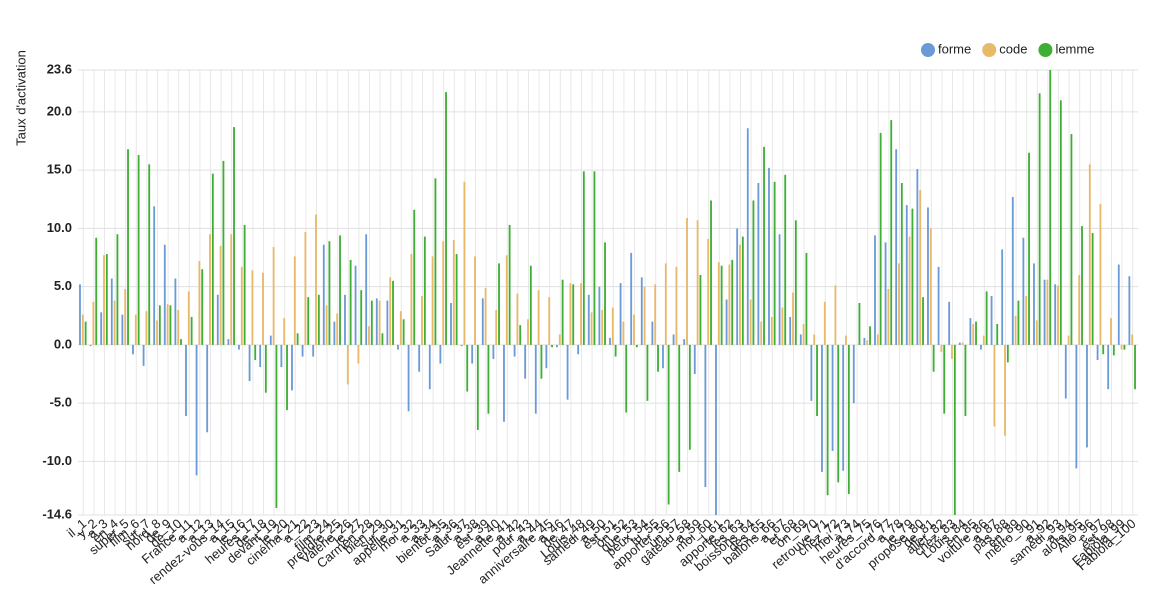  What do you see at coordinates (63, 285) in the screenshot?
I see `y-tick-label: 5.0` at bounding box center [63, 285].